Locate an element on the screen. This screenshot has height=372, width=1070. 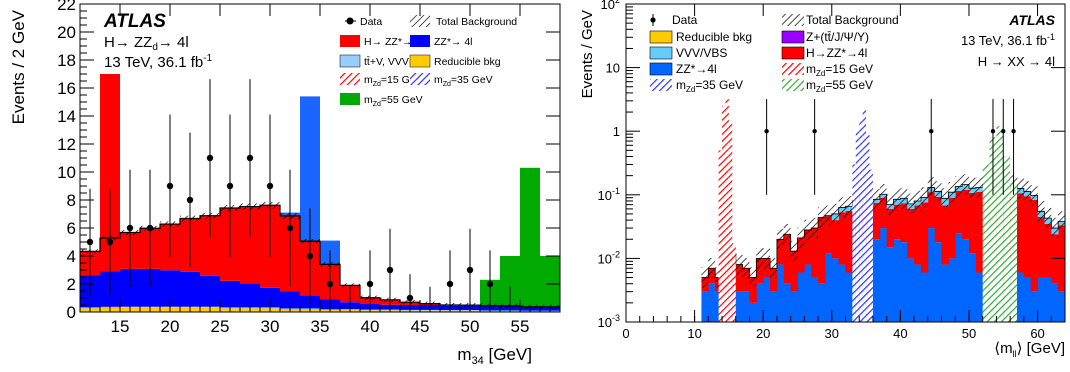
r-legend-reducible: Reducible bkg is located at coordinates (700, 37).